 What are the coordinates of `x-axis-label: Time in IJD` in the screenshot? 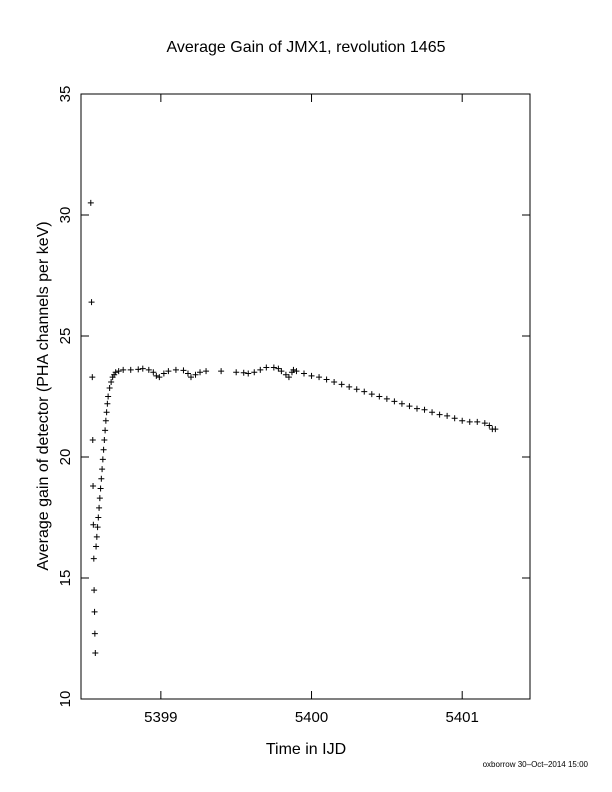 It's located at (306, 749).